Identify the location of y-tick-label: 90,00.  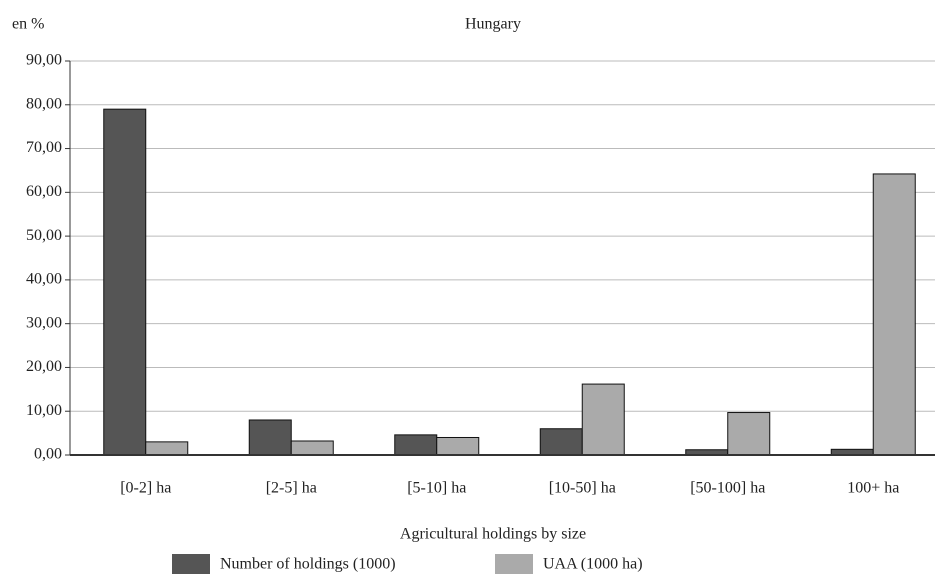
(44, 60).